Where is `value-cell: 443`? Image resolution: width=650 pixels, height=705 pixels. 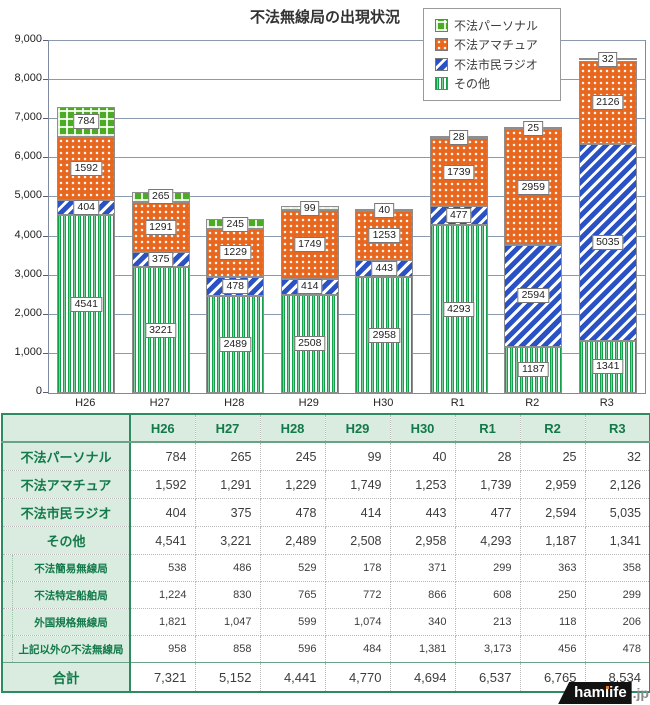 value-cell: 443 is located at coordinates (422, 512).